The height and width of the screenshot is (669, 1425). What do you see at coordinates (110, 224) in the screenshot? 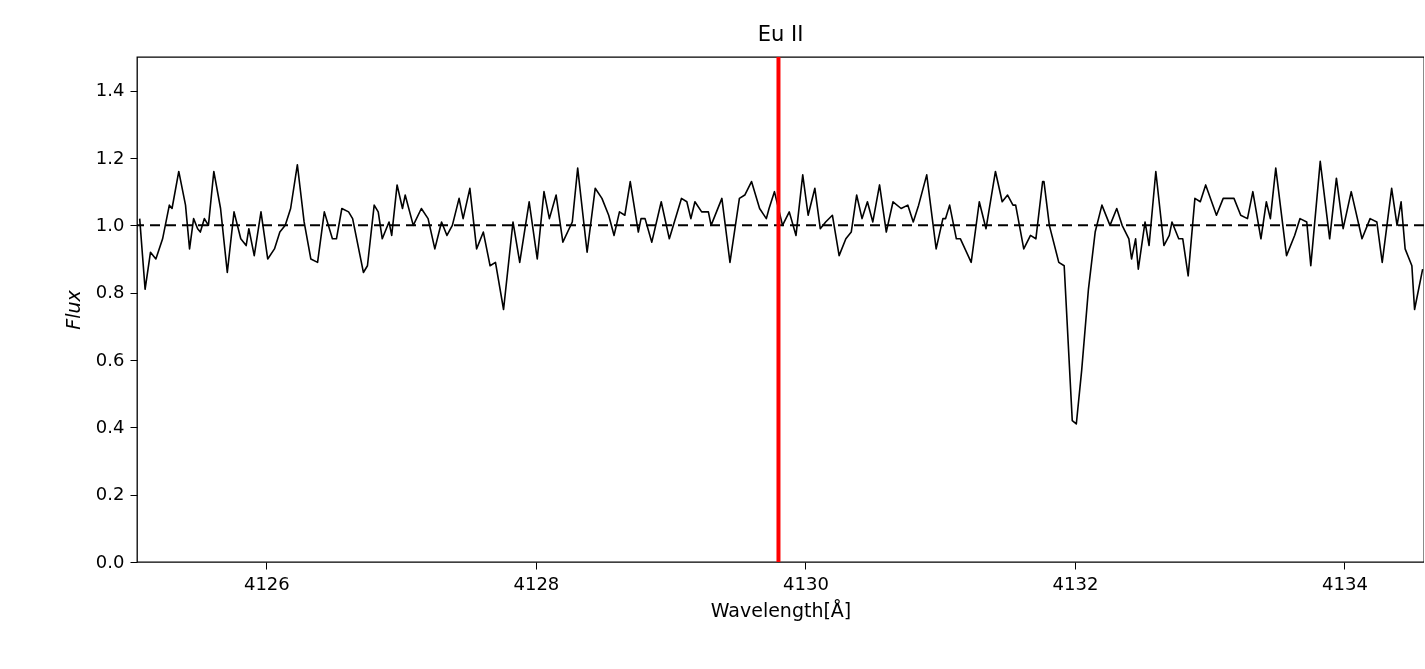
I see `y-tick-label: 1.0` at bounding box center [110, 224].